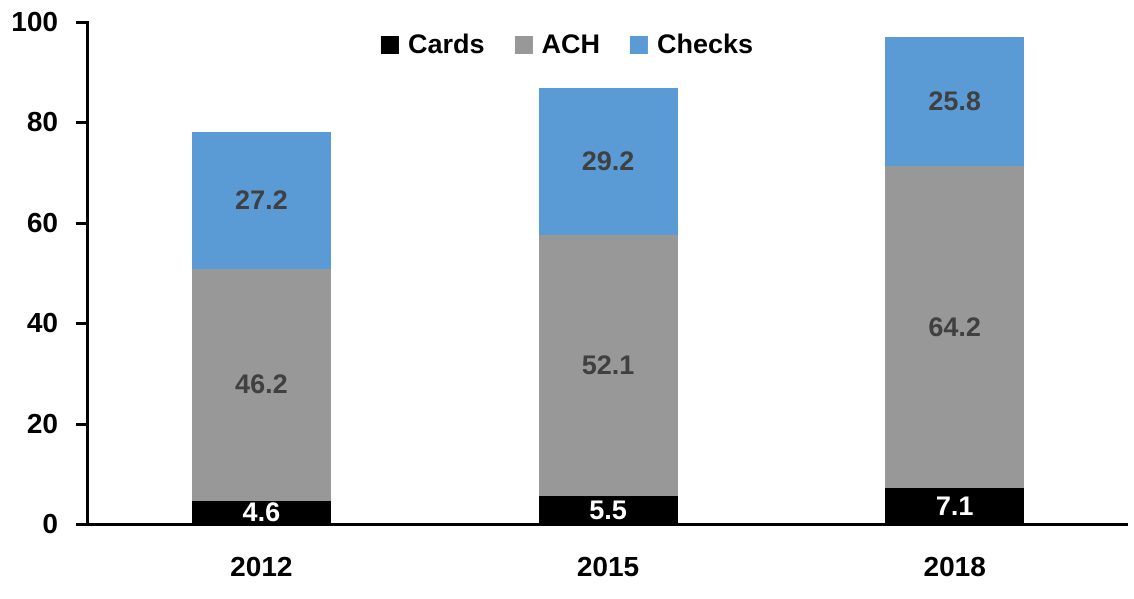 The width and height of the screenshot is (1134, 599). I want to click on bar-segment-ach-2015: 52.1, so click(608, 365).